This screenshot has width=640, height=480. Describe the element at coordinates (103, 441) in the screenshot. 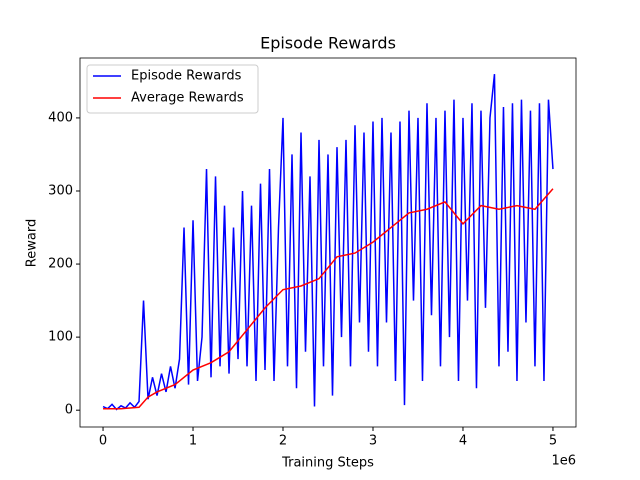

I see `x-tick-label: 0` at that location.